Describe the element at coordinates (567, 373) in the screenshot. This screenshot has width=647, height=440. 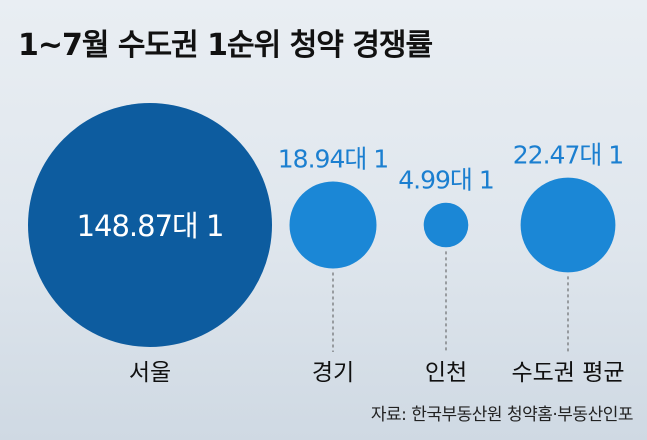
I see `category-label-3: 수도권 평균` at that location.